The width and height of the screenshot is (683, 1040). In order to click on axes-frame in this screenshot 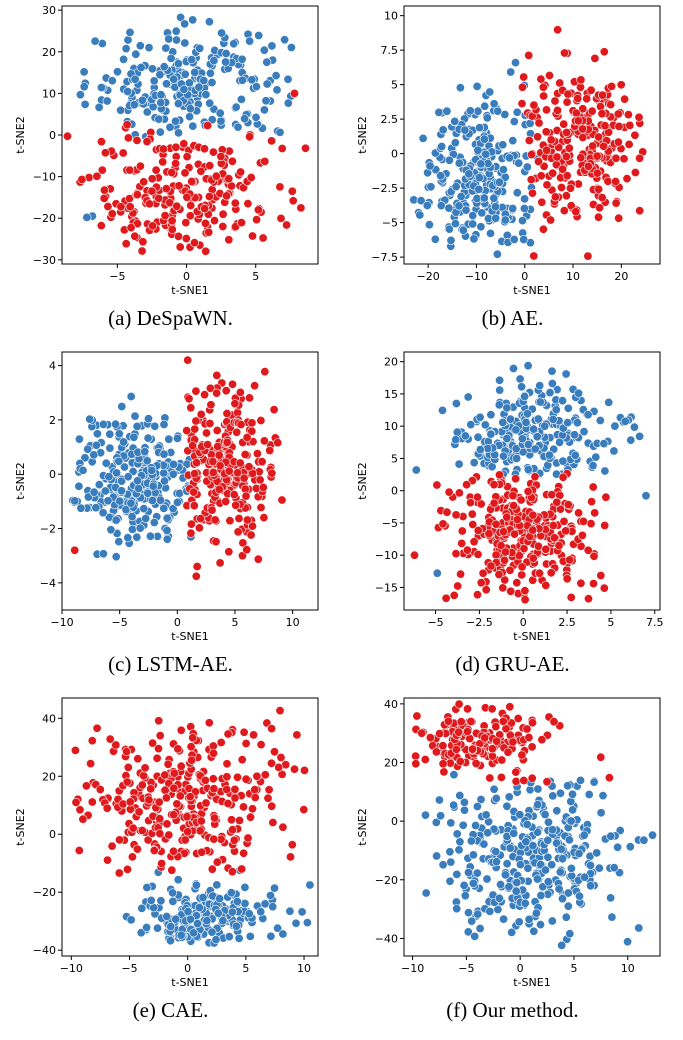, I will do `click(532, 827)`.